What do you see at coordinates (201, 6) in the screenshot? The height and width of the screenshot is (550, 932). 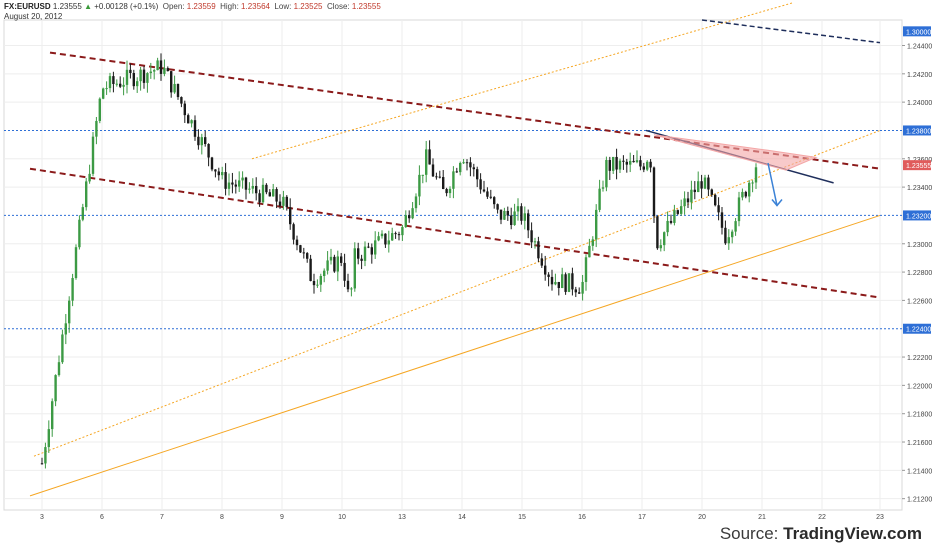 I see `open-value: 1.23559` at bounding box center [201, 6].